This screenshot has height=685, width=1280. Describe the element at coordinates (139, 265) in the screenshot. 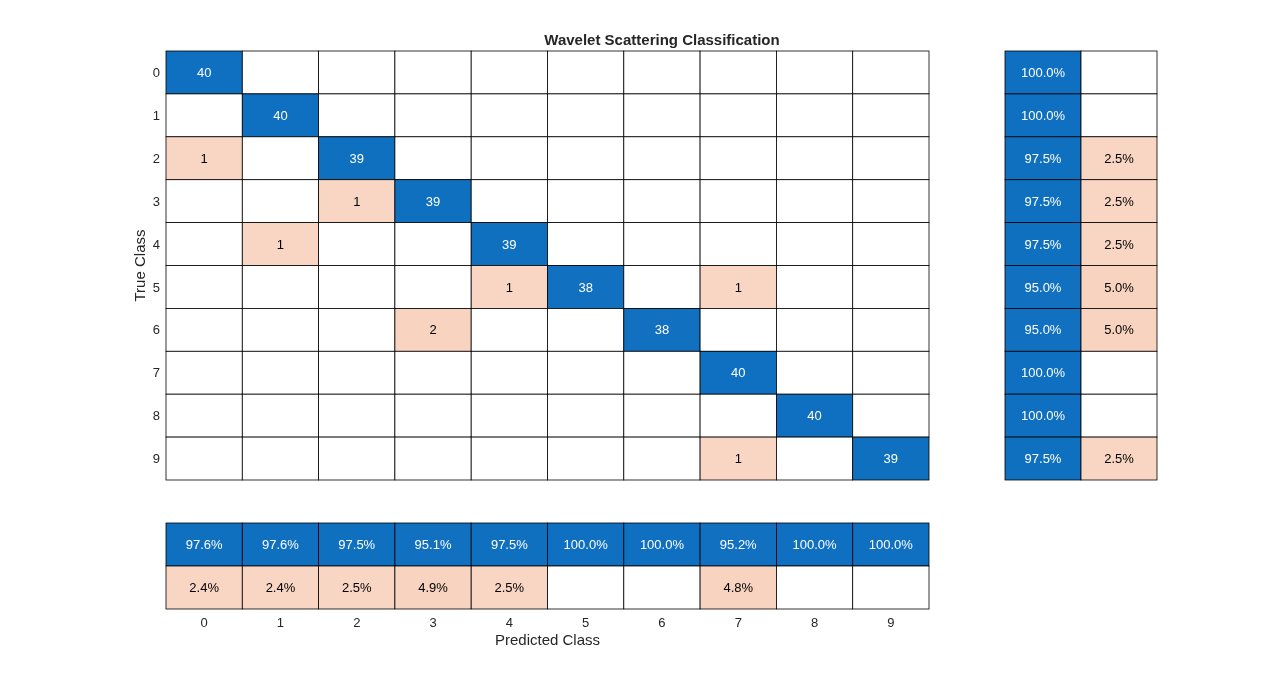

I see `y-axis-title: True Class` at that location.